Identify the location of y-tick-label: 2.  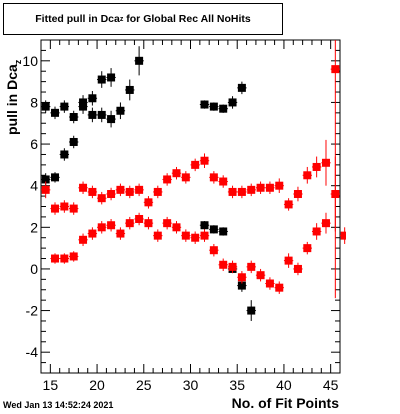
(34, 227).